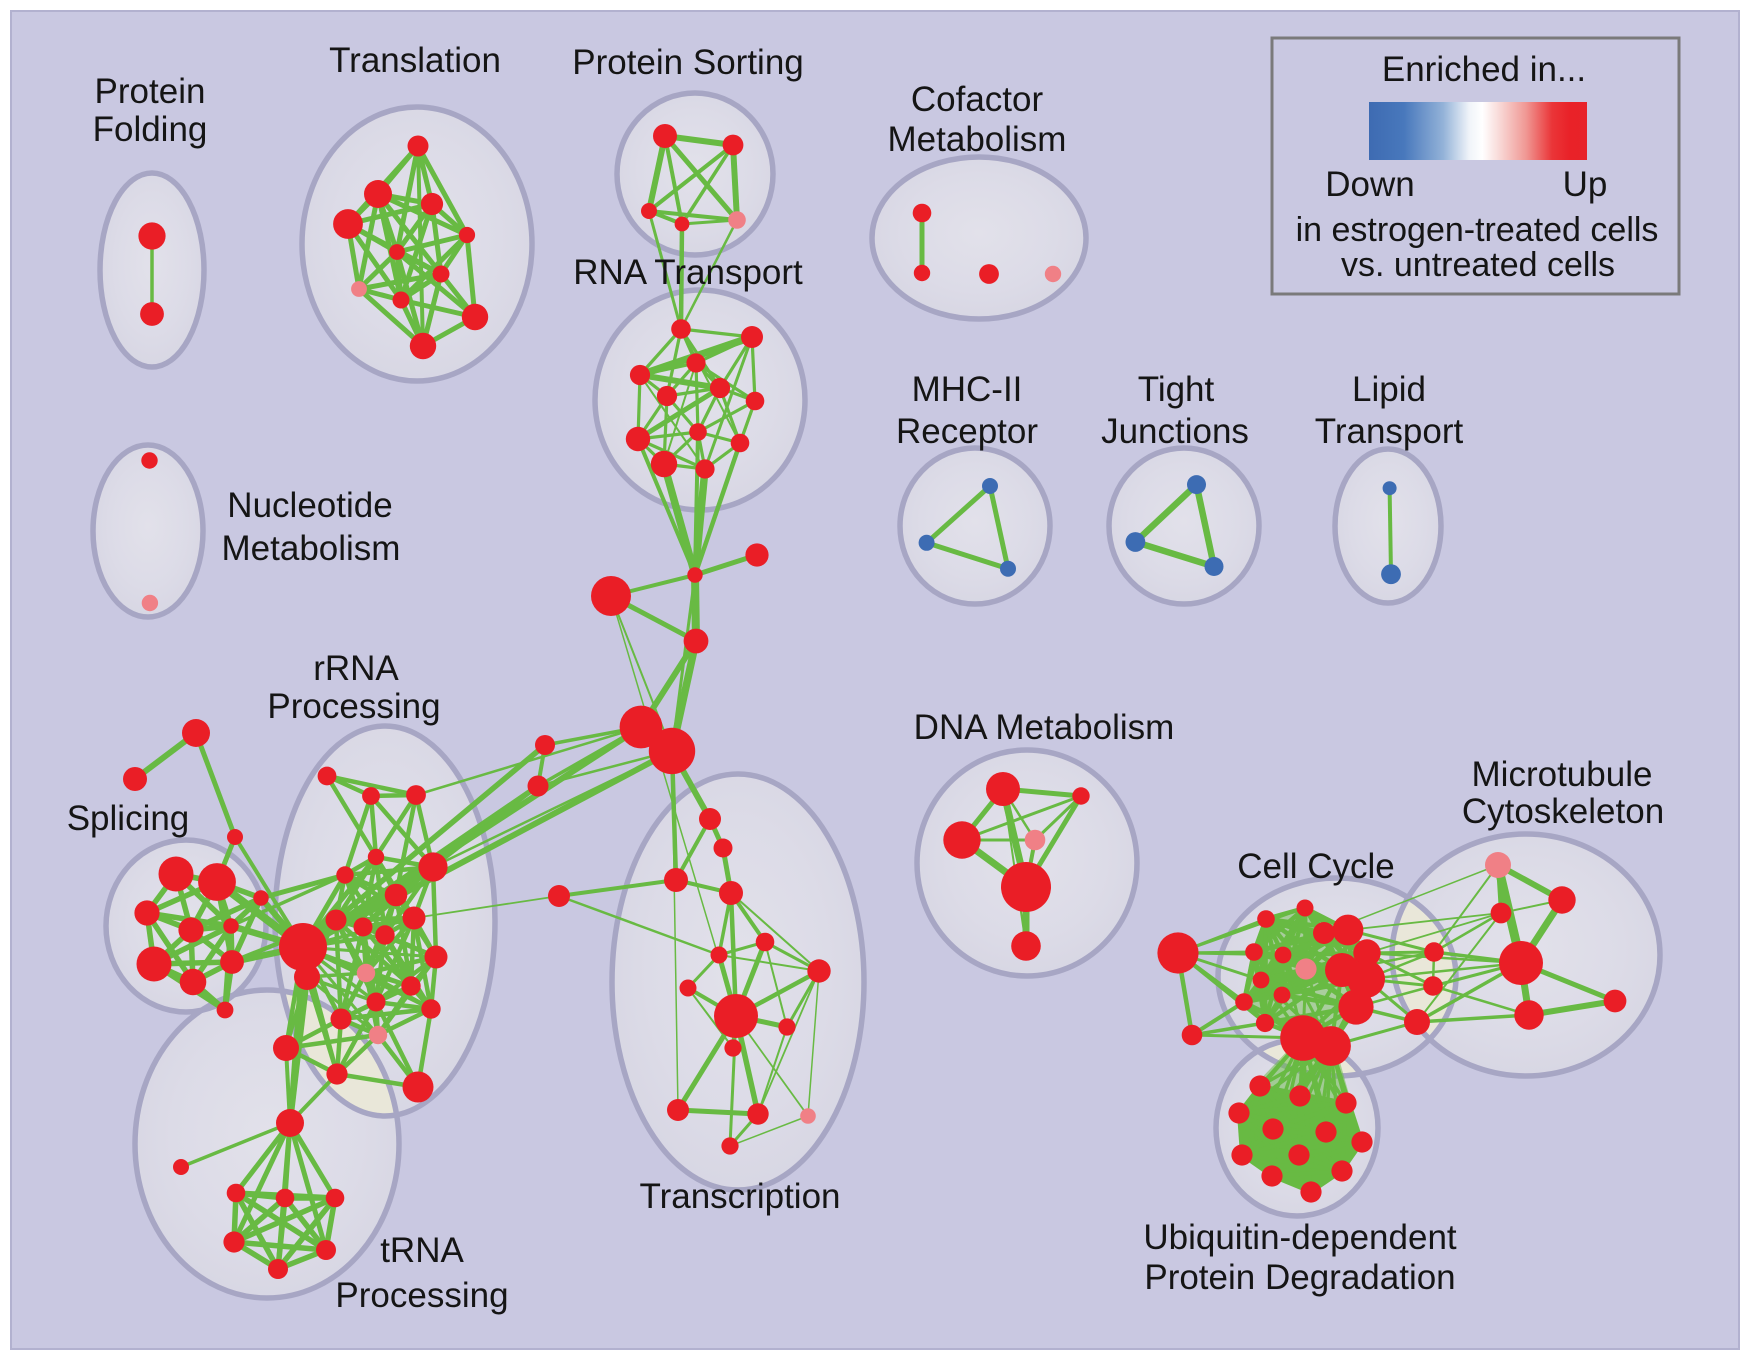  What do you see at coordinates (977, 99) in the screenshot?
I see `svg-text: Cofactor` at bounding box center [977, 99].